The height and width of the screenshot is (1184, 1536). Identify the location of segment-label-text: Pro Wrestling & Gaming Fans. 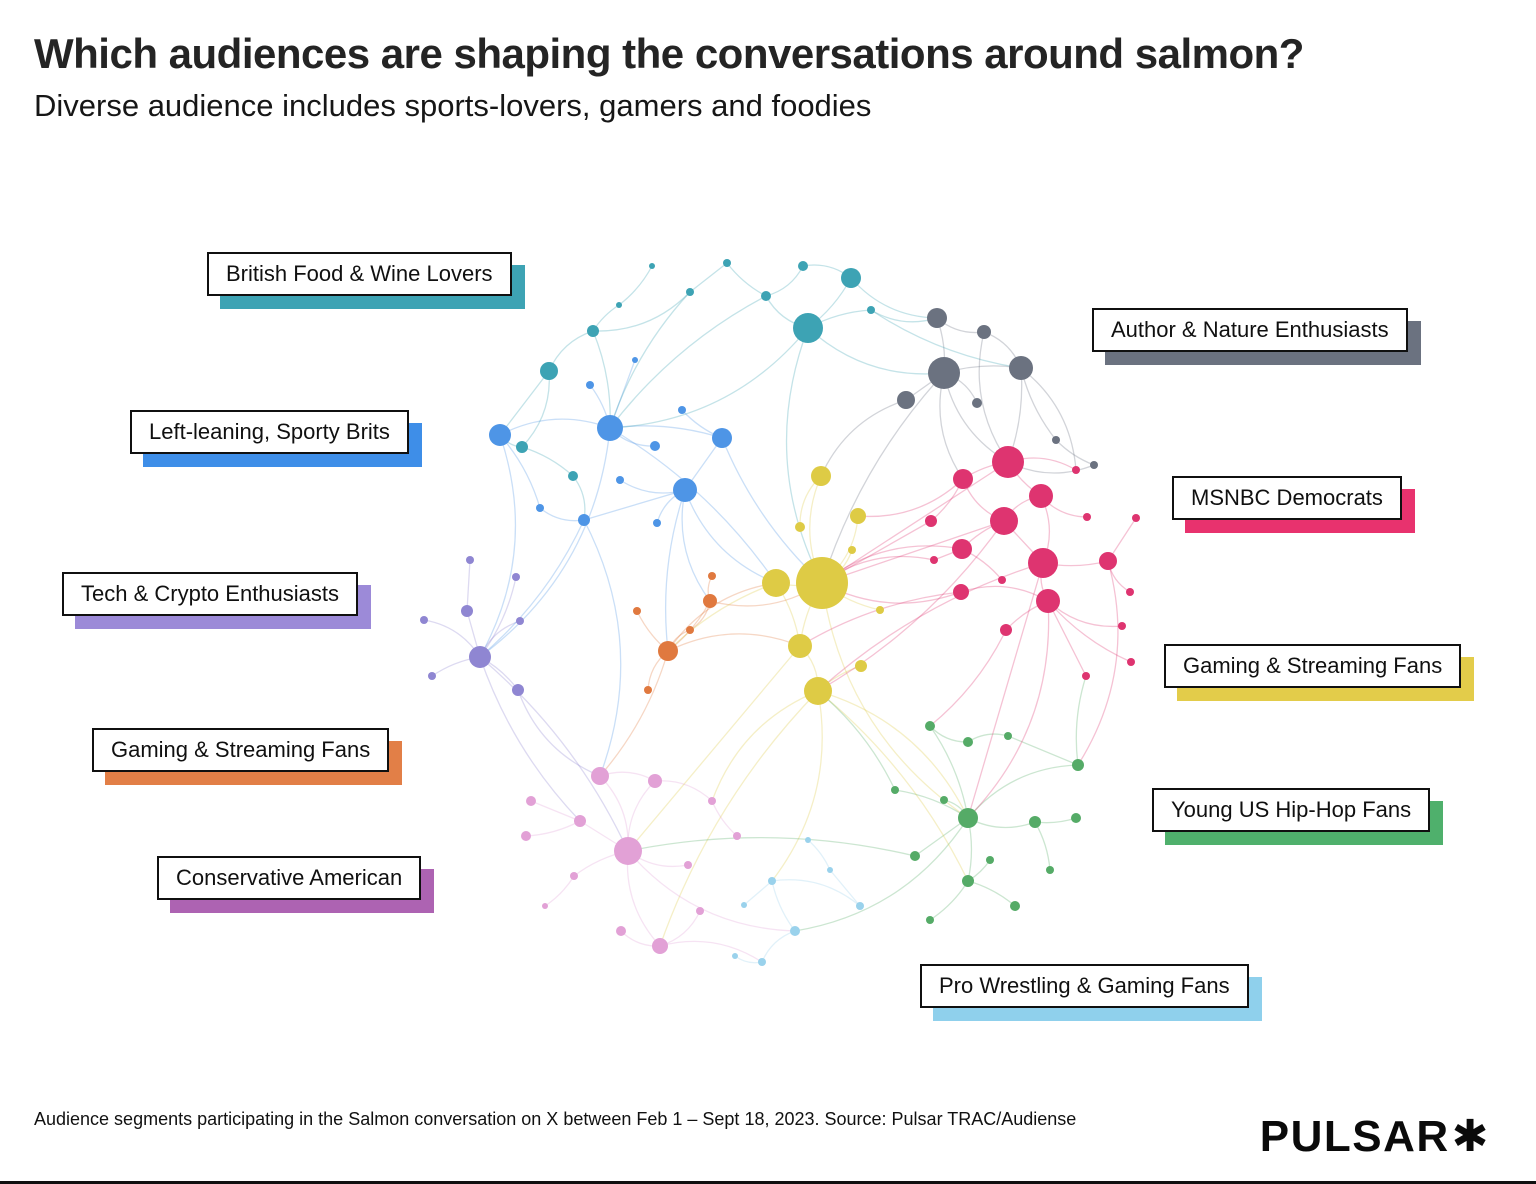
(1084, 985).